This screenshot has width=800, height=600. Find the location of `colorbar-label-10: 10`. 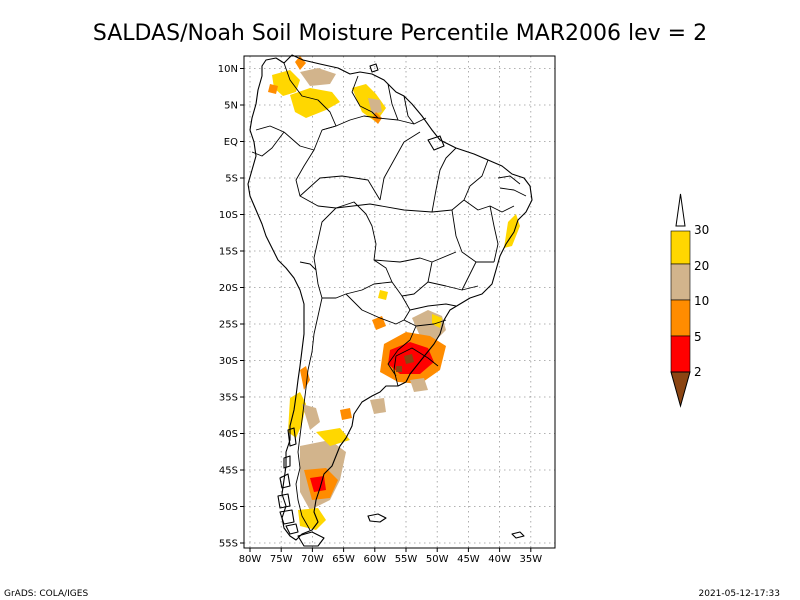

colorbar-label-10: 10 is located at coordinates (701, 301).